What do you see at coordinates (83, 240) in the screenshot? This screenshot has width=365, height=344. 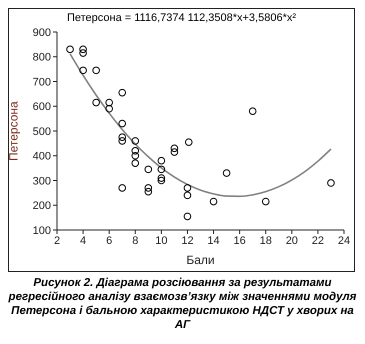 I see `x-tick-label: 4` at bounding box center [83, 240].